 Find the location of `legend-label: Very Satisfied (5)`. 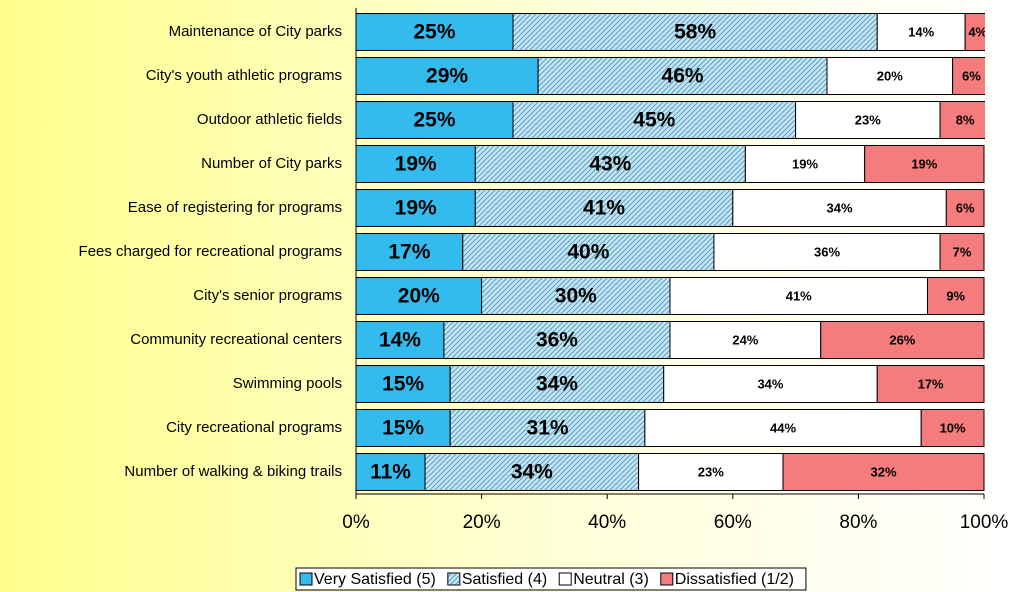

legend-label: Very Satisfied (5) is located at coordinates (375, 579).